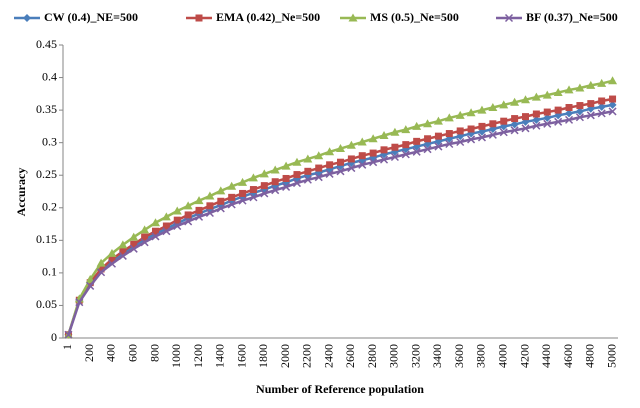  I want to click on y-tick-label: 0.25, so click(46, 174).